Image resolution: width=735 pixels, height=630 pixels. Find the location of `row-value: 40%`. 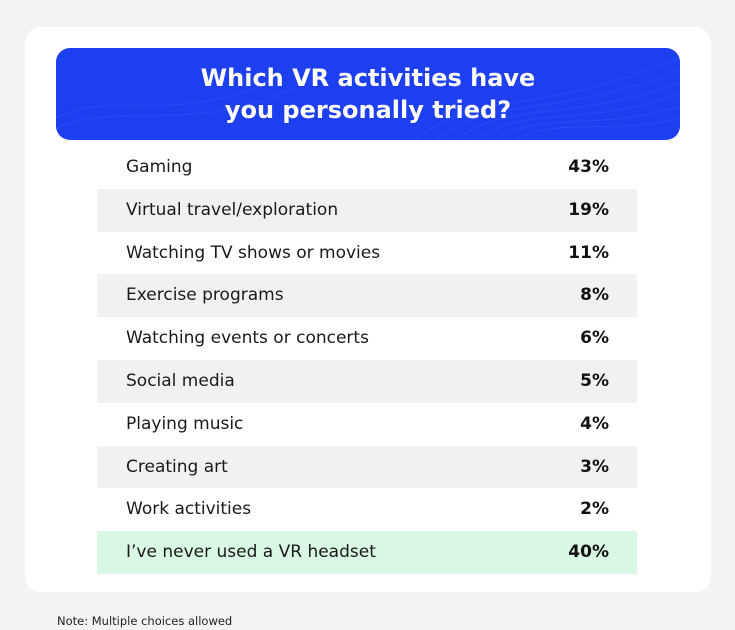

row-value: 40% is located at coordinates (588, 552).